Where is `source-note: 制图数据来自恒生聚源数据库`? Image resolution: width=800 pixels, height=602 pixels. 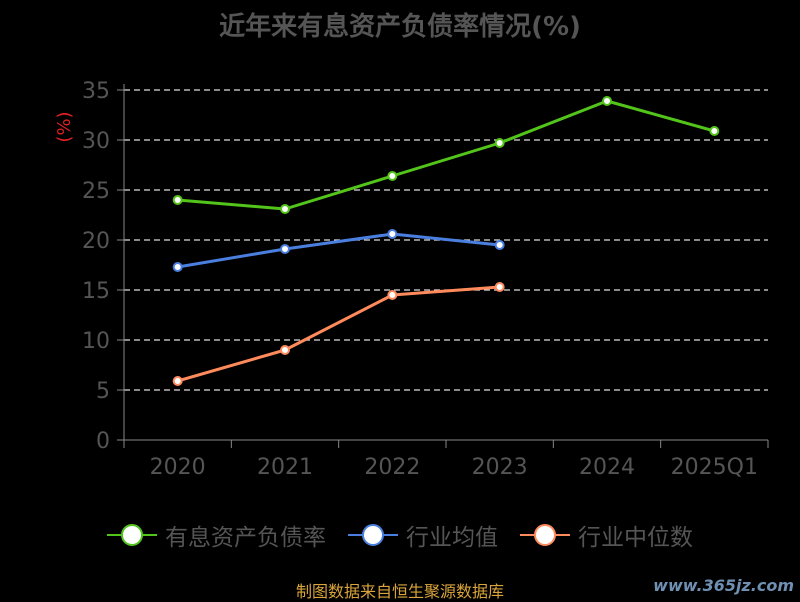
source-note: 制图数据来自恒生聚源数据库 is located at coordinates (399, 591).